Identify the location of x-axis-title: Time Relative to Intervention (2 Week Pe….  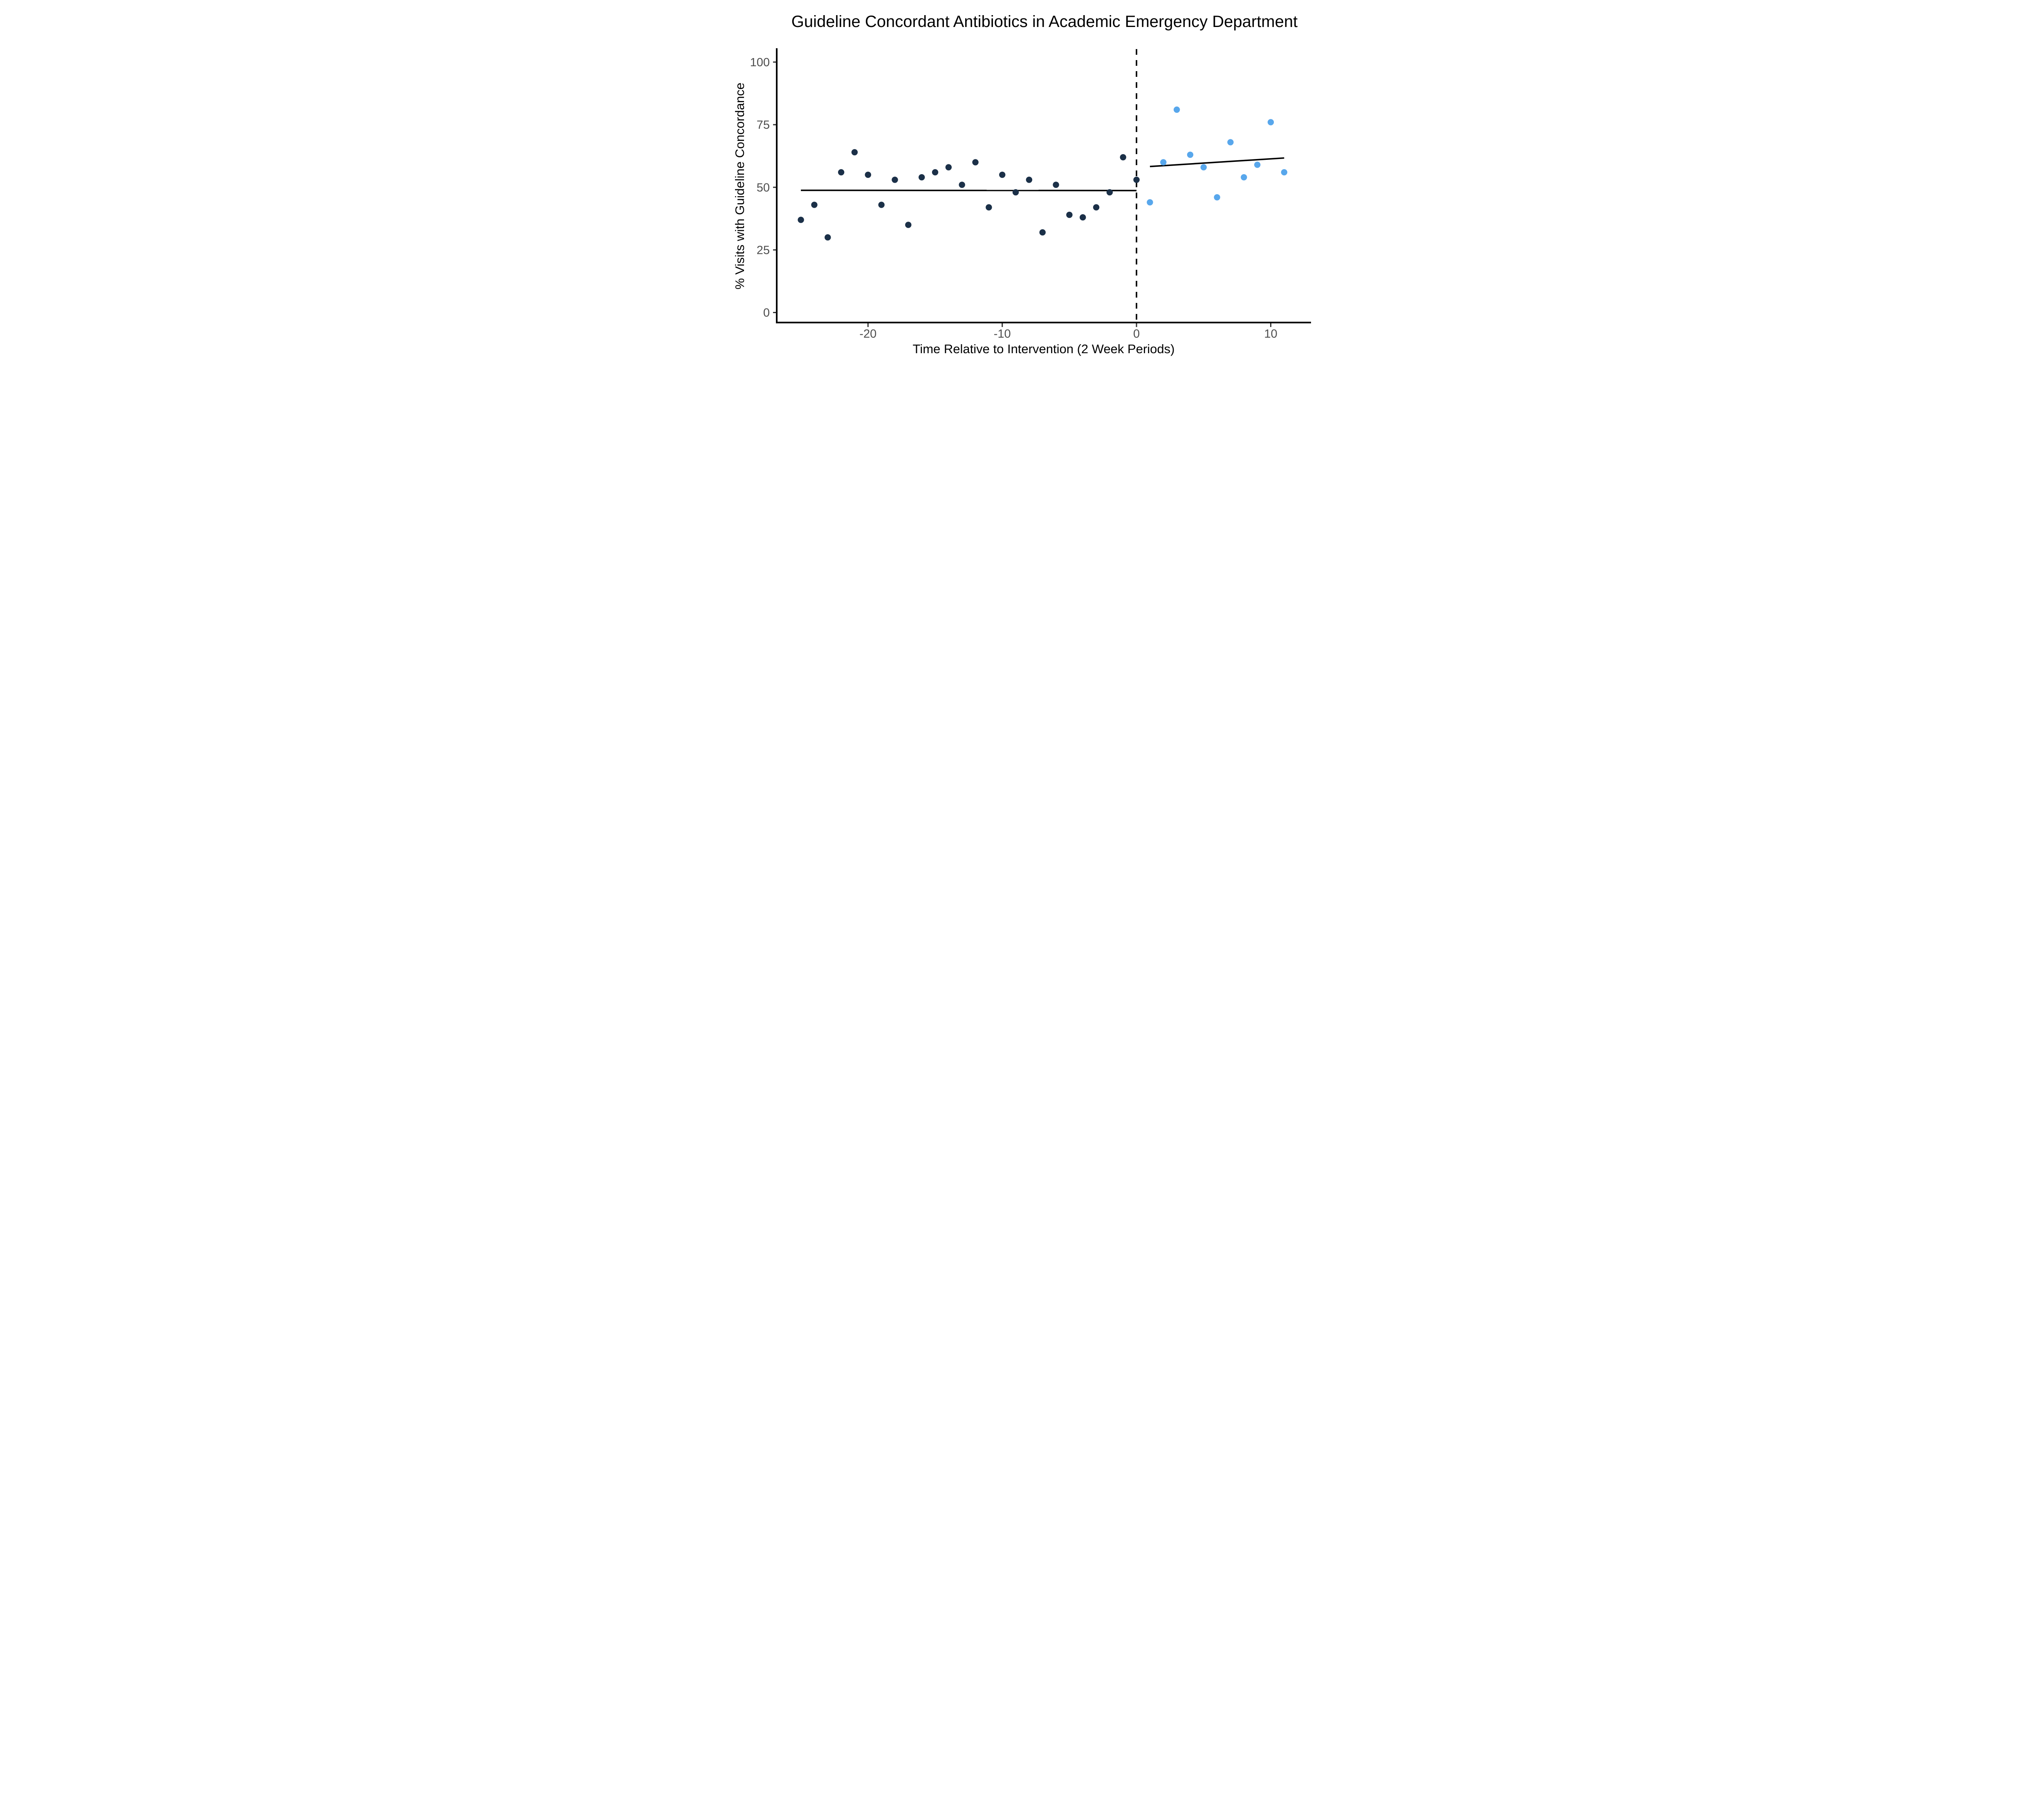
(1044, 349).